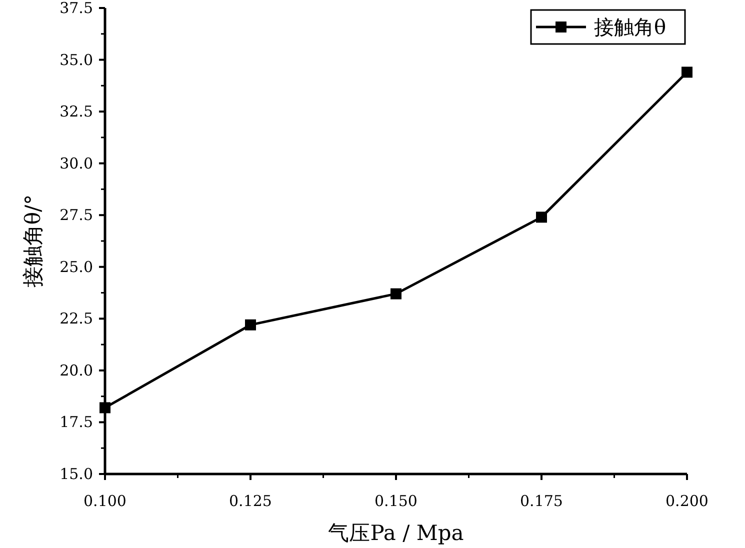 The width and height of the screenshot is (745, 548). Describe the element at coordinates (33, 241) in the screenshot. I see `y-axis-title: 接触角θ/°` at that location.